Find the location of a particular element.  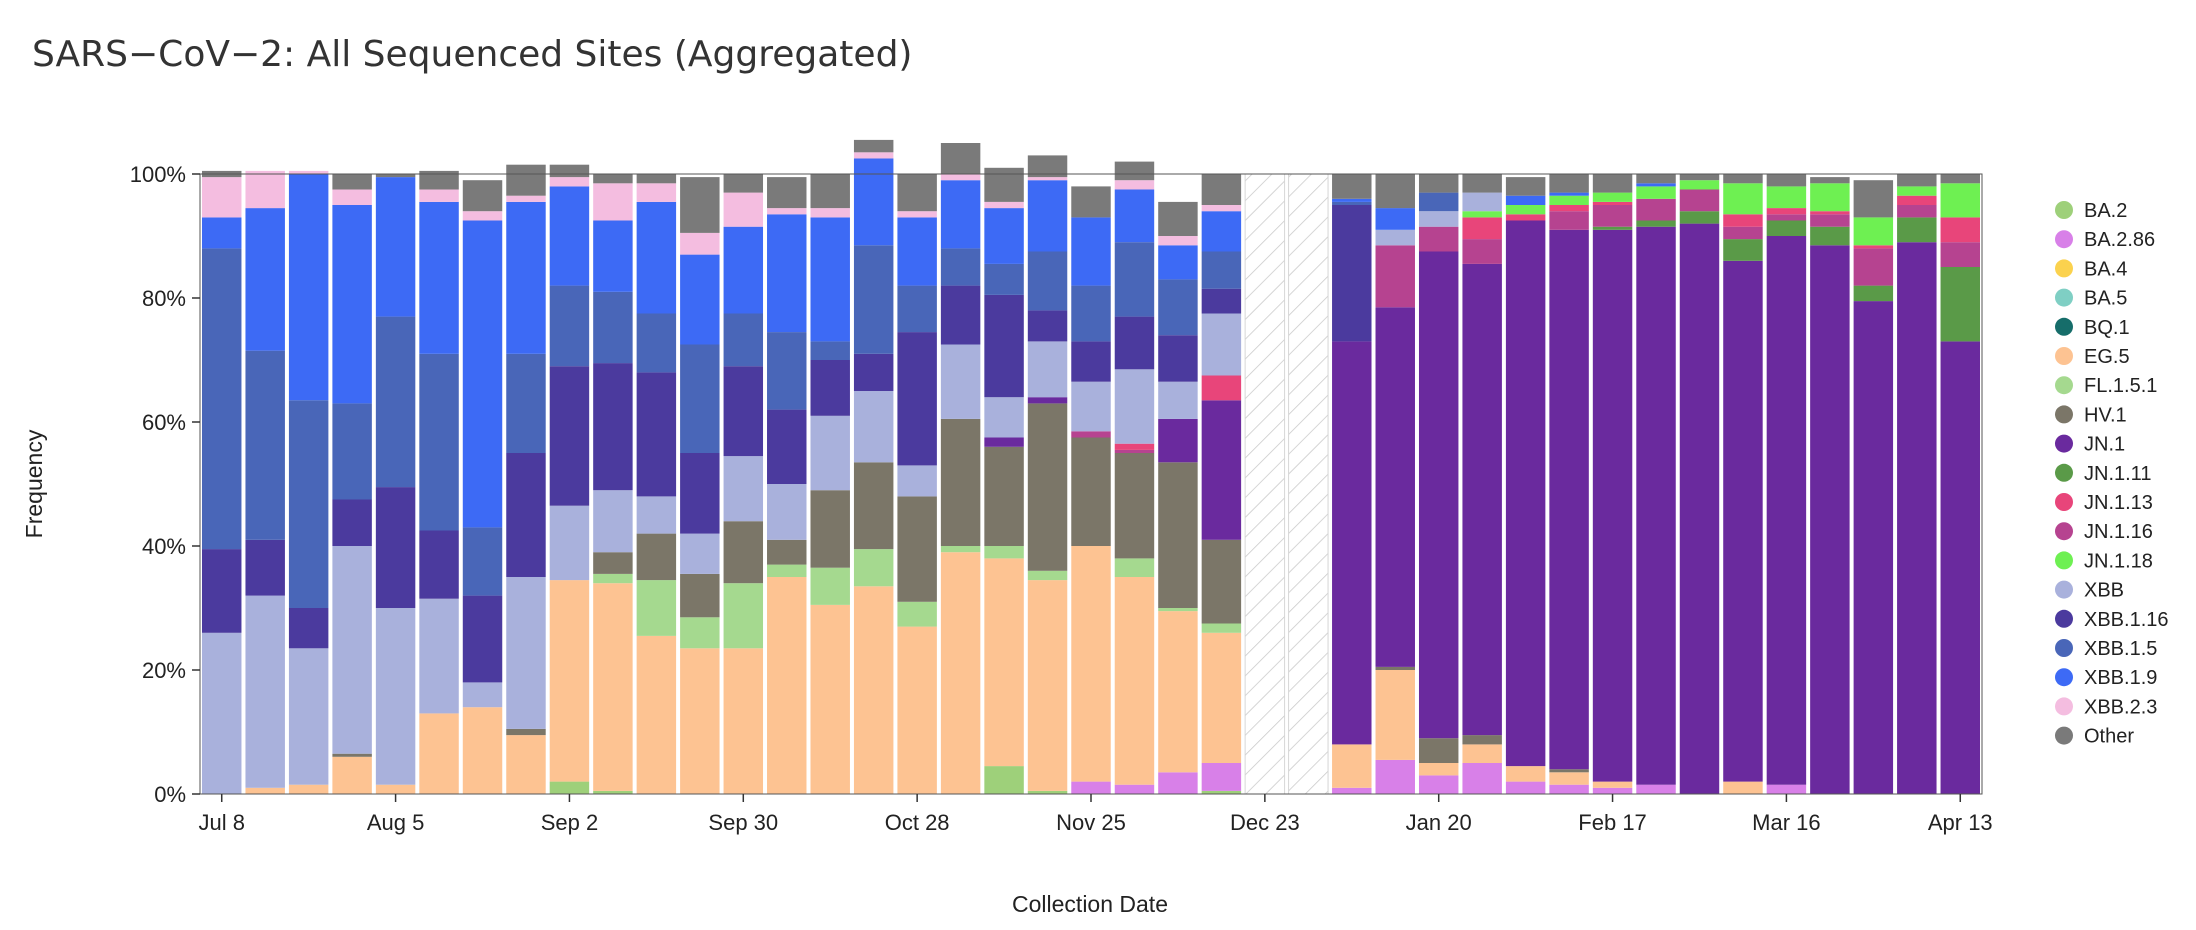

legend-label: BA.2 is located at coordinates (2105, 211).